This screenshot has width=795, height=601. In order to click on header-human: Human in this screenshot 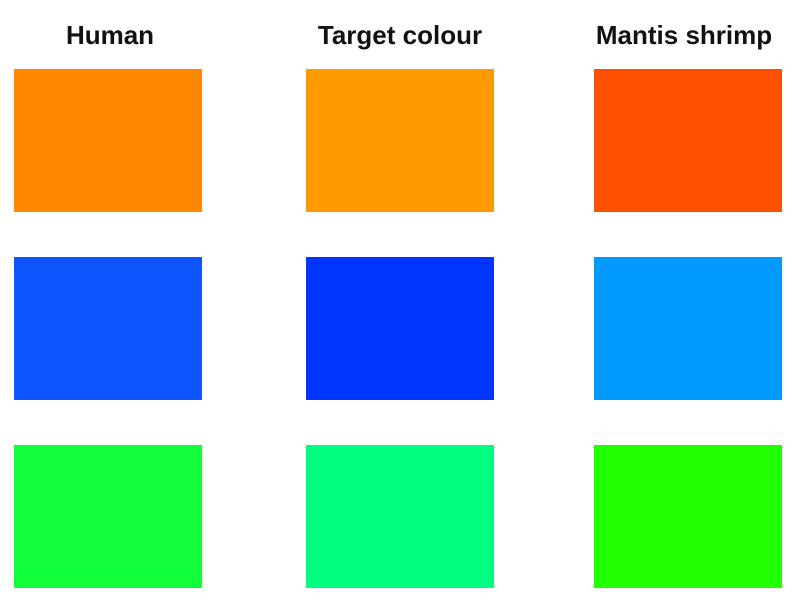, I will do `click(110, 35)`.